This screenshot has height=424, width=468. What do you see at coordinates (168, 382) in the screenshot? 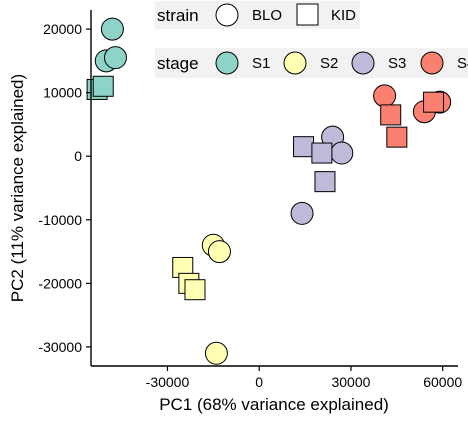
I see `x-tick-label: -30000` at bounding box center [168, 382].